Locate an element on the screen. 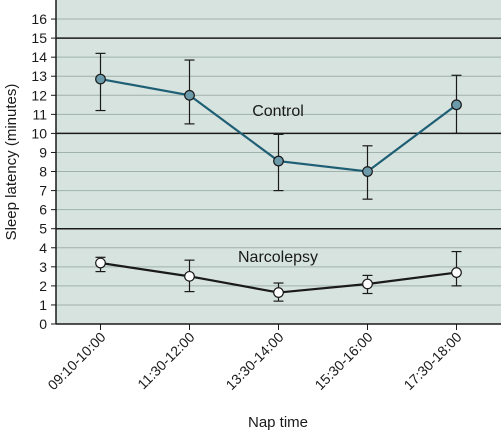  y-tick-label: 14 is located at coordinates (39, 57).